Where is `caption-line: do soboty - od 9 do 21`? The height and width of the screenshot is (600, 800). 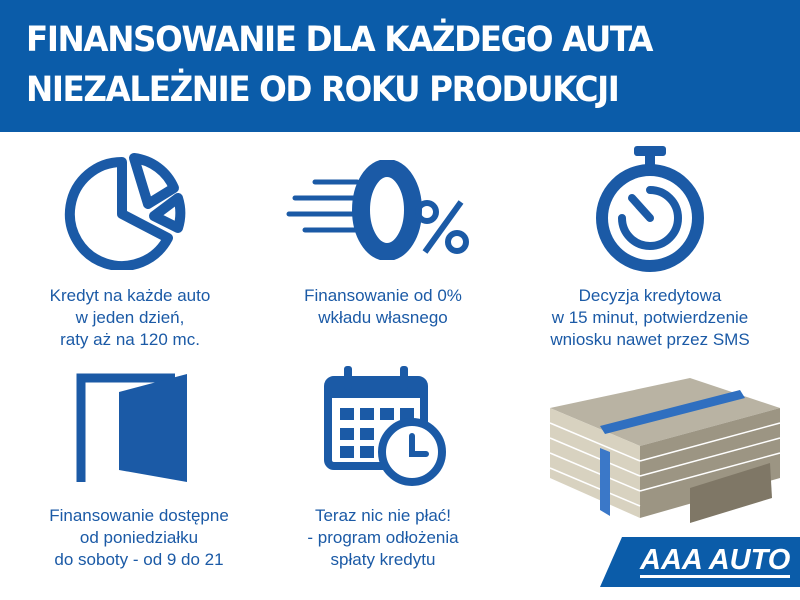
caption-line: do soboty - od 9 do 21 is located at coordinates (139, 559).